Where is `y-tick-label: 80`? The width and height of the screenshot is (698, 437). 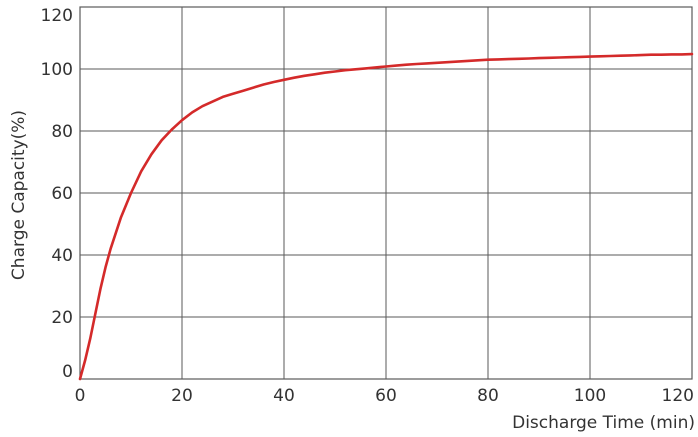
y-tick-label: 80 is located at coordinates (62, 132).